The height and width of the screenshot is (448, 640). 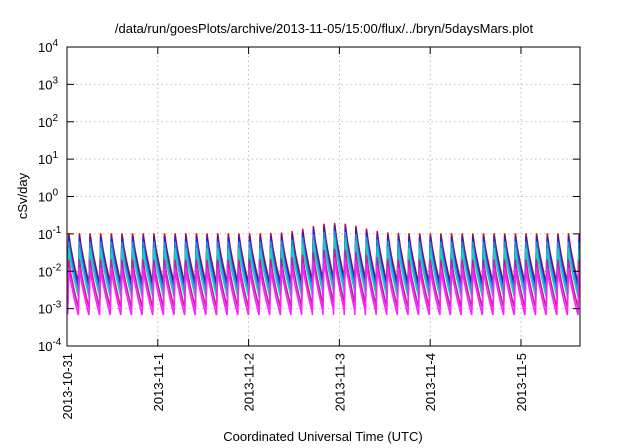 I want to click on y-tick-label: 10⁻⁴, so click(x=50, y=345).